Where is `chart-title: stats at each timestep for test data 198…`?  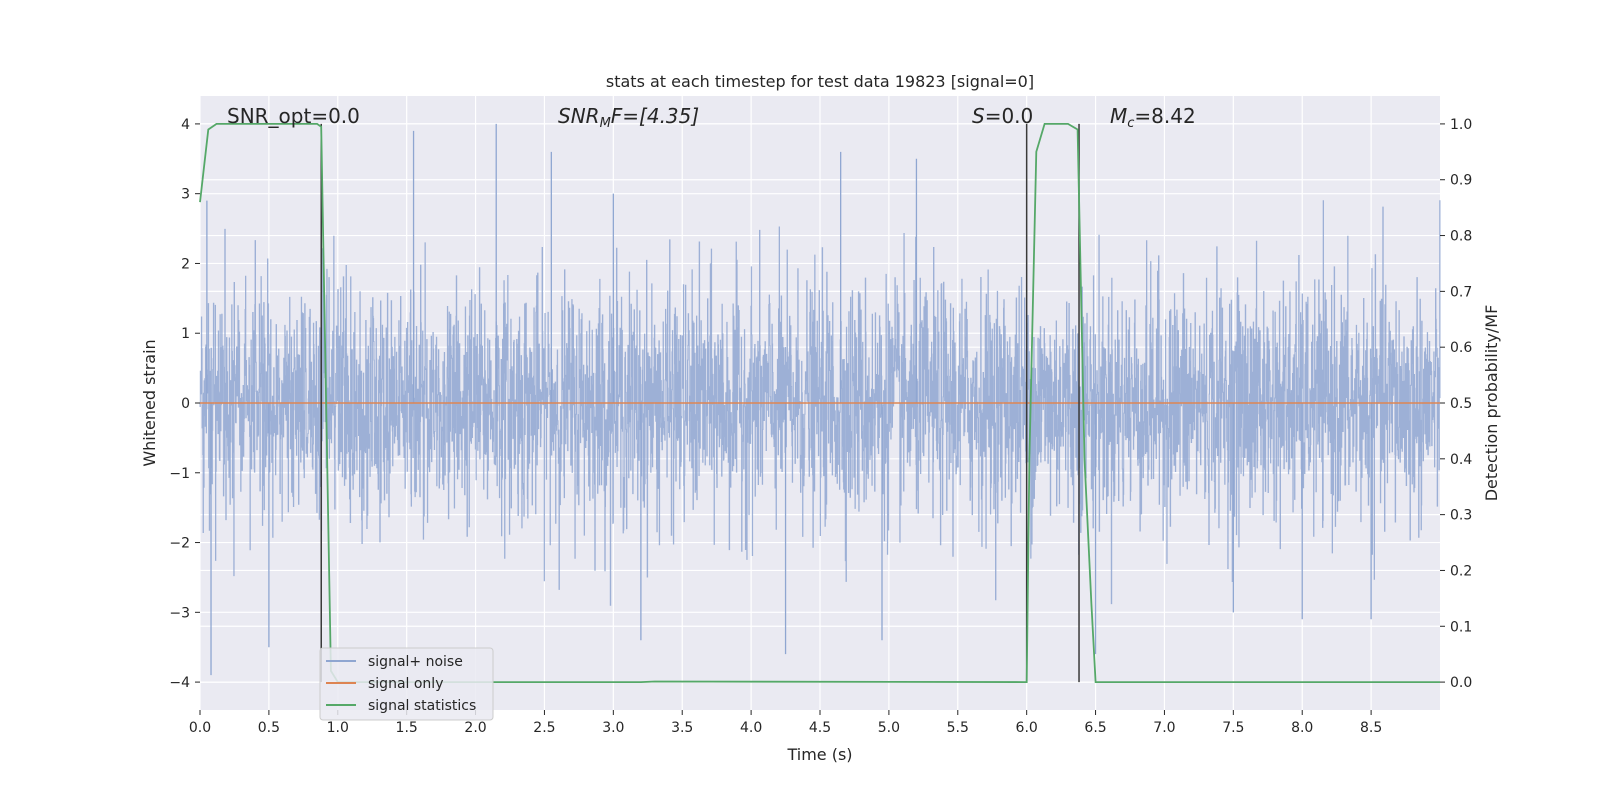
chart-title: stats at each timestep for test data 198… is located at coordinates (820, 81).